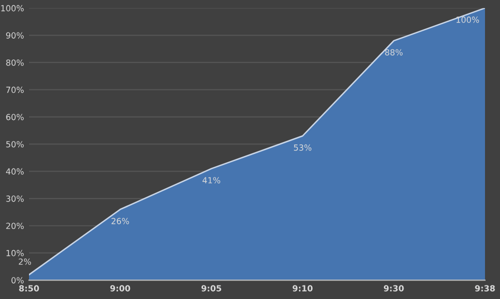  I want to click on y-tick-label: 40%, so click(15, 171).